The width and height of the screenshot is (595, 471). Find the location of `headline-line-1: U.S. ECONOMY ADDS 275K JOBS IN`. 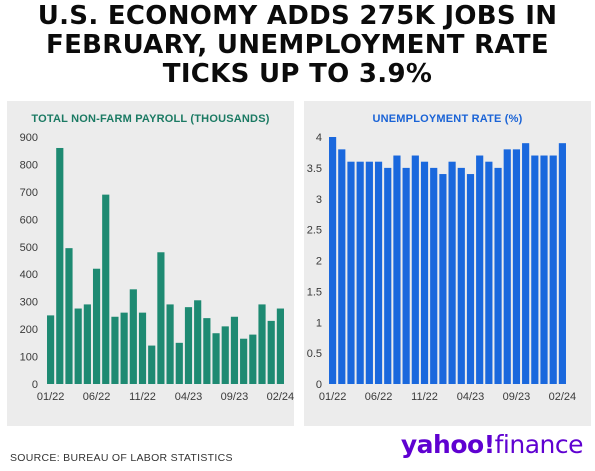

headline-line-1: U.S. ECONOMY ADDS 275K JOBS IN is located at coordinates (297, 16).